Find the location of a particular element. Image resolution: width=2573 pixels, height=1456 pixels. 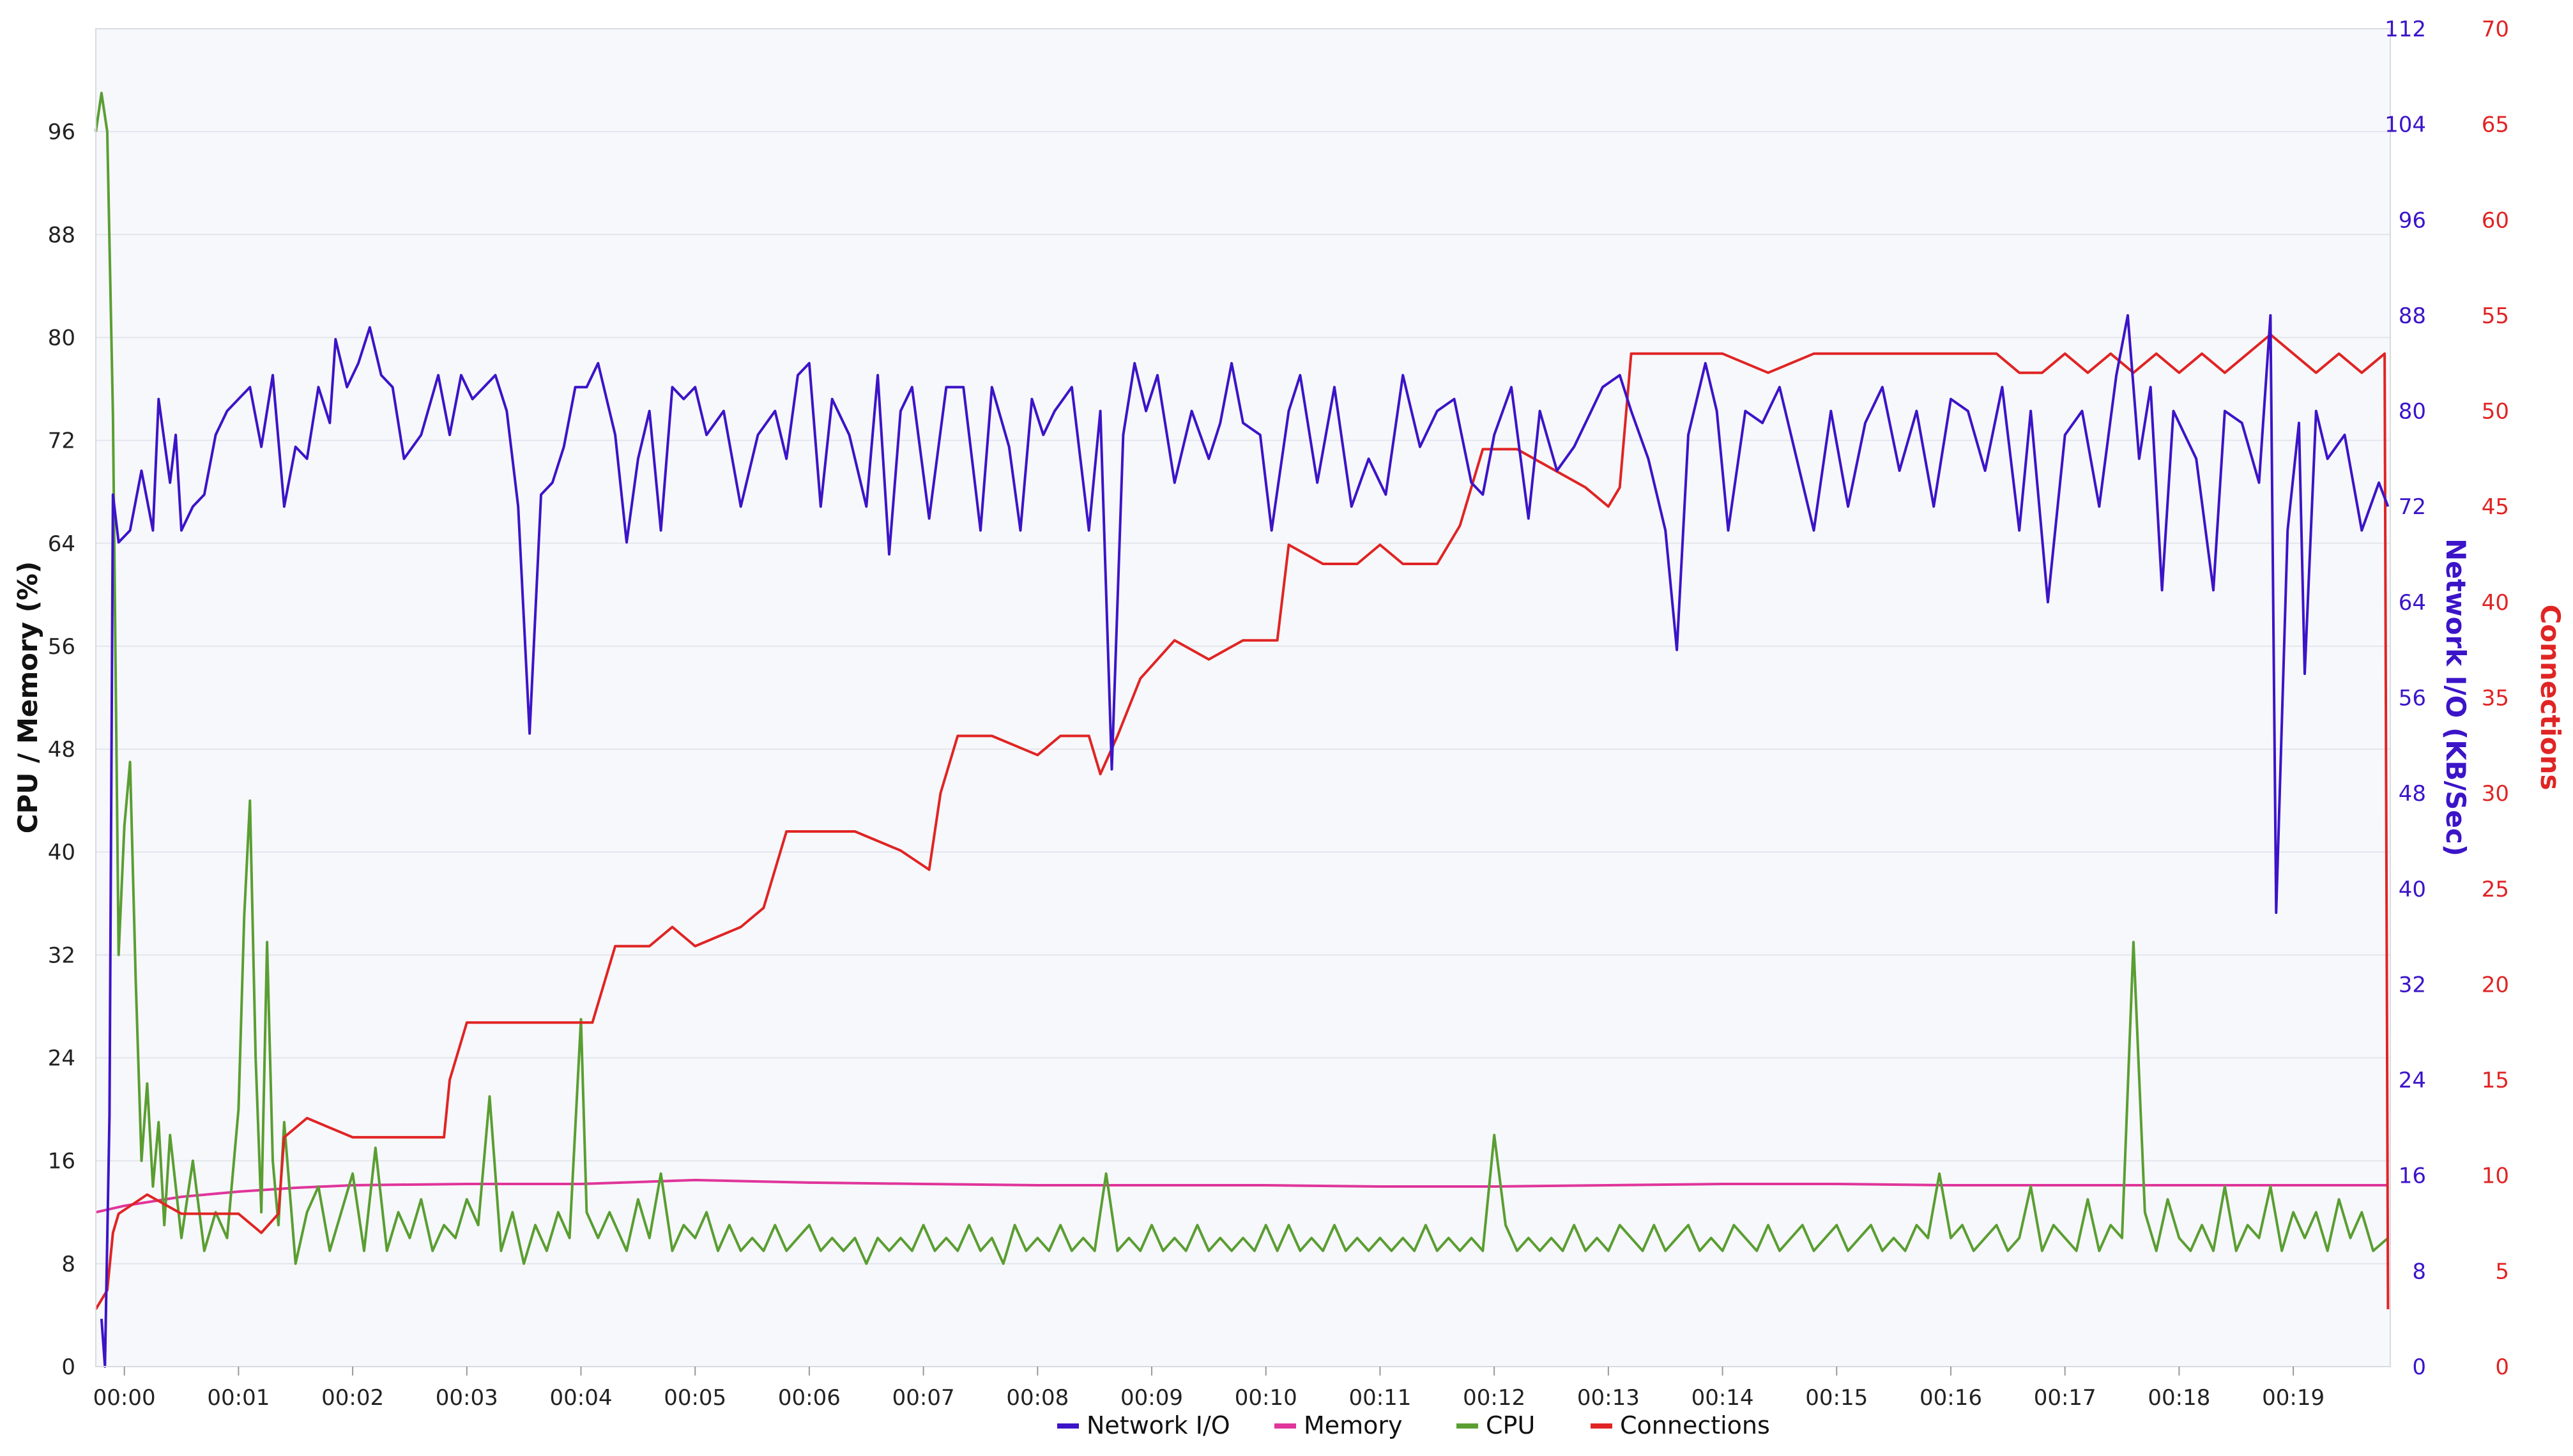

network-tick-label: 72 is located at coordinates (2413, 507).